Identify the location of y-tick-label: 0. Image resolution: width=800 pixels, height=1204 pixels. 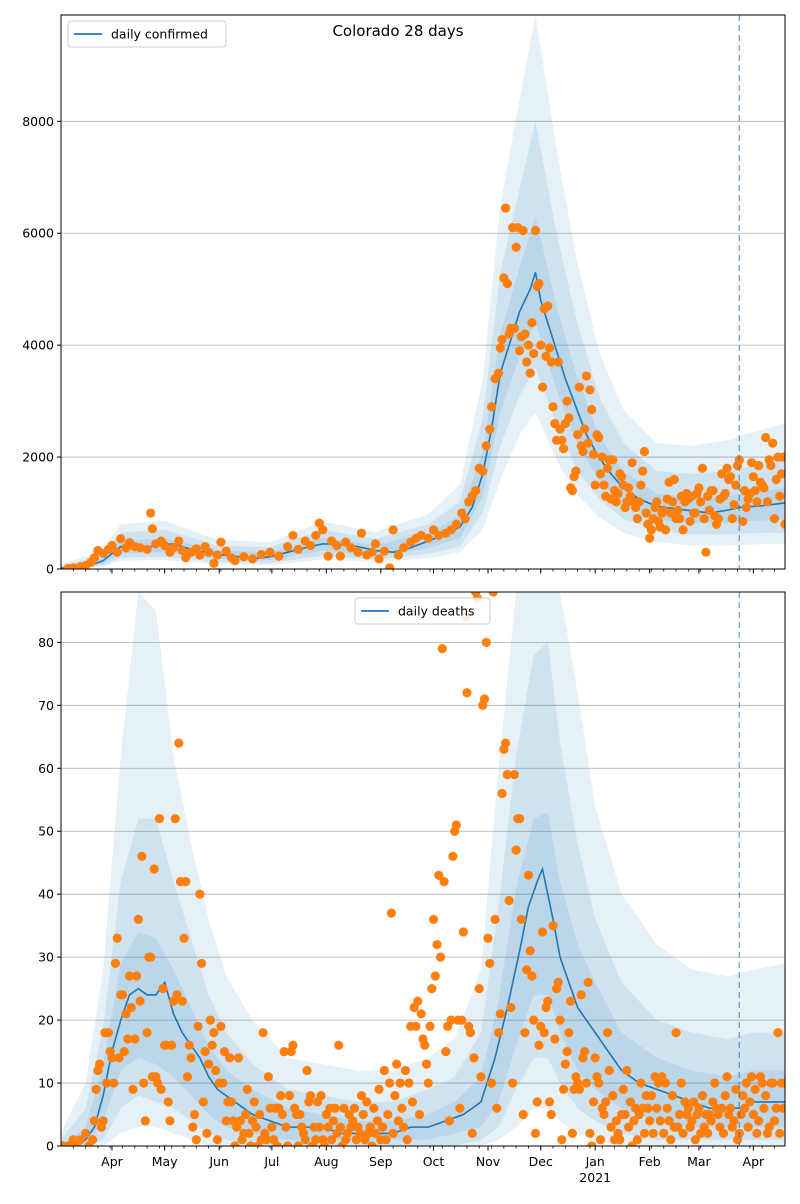
(50, 1146).